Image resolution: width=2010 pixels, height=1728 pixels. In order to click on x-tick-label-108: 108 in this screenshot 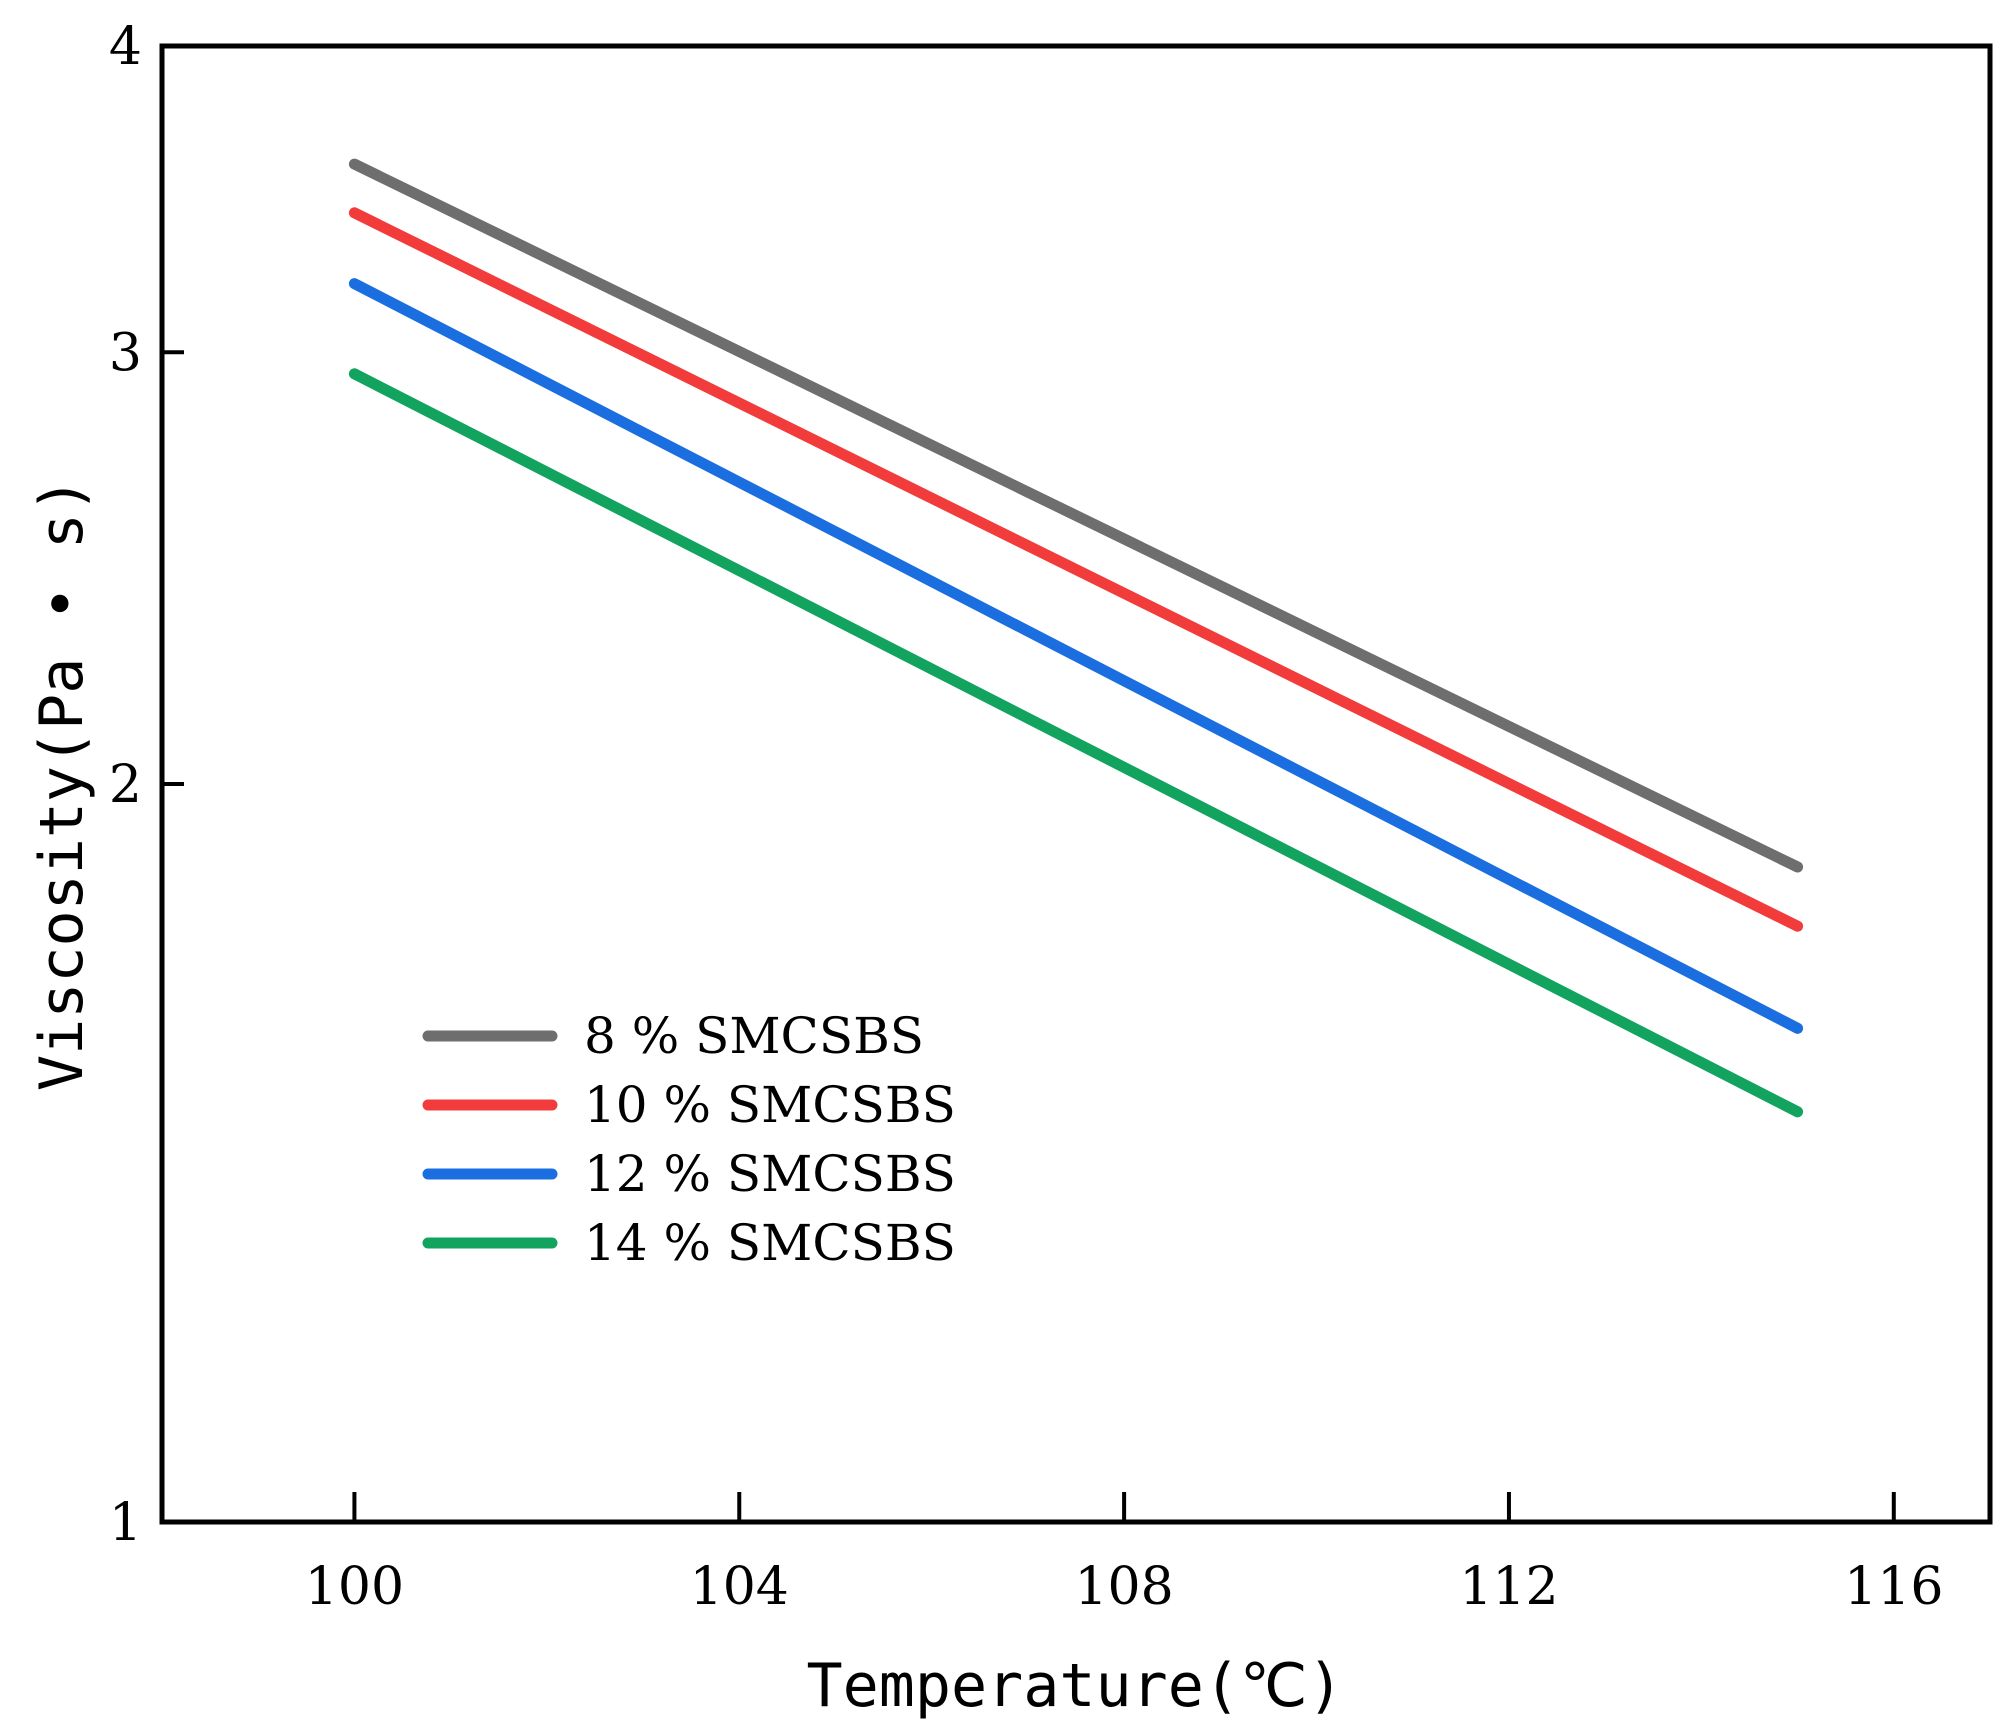, I will do `click(1123, 1587)`.